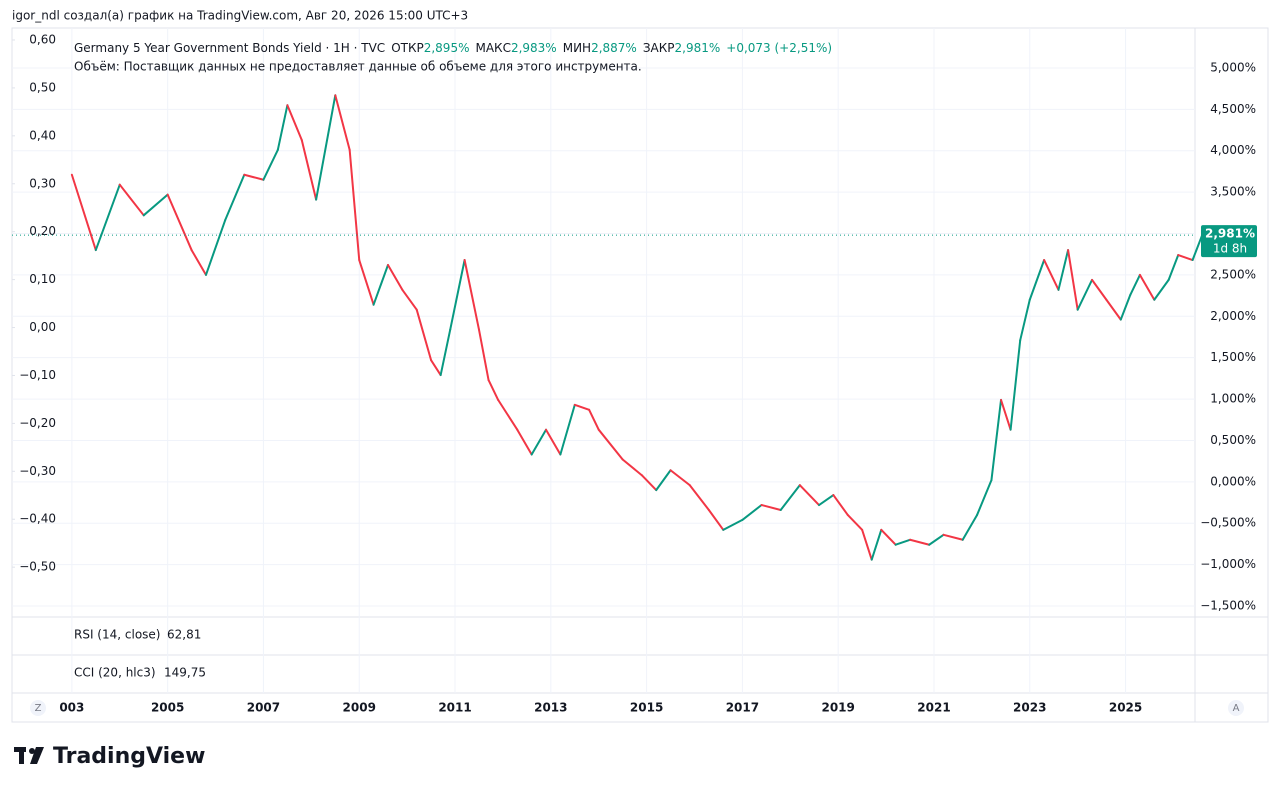 The image size is (1280, 794). I want to click on high: 2,983%, so click(534, 48).